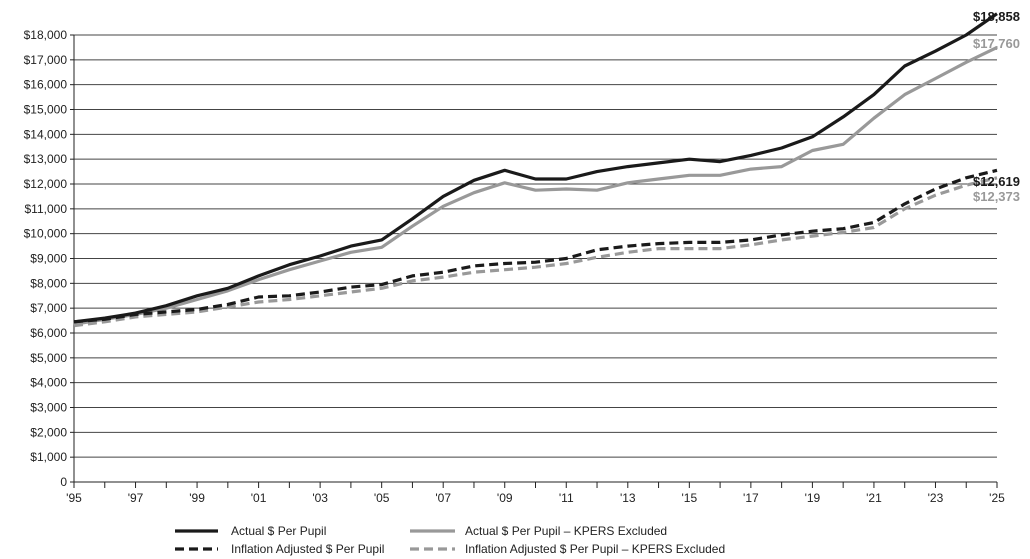 The height and width of the screenshot is (559, 1030). What do you see at coordinates (48, 408) in the screenshot?
I see `y-tick-label: $3,000` at bounding box center [48, 408].